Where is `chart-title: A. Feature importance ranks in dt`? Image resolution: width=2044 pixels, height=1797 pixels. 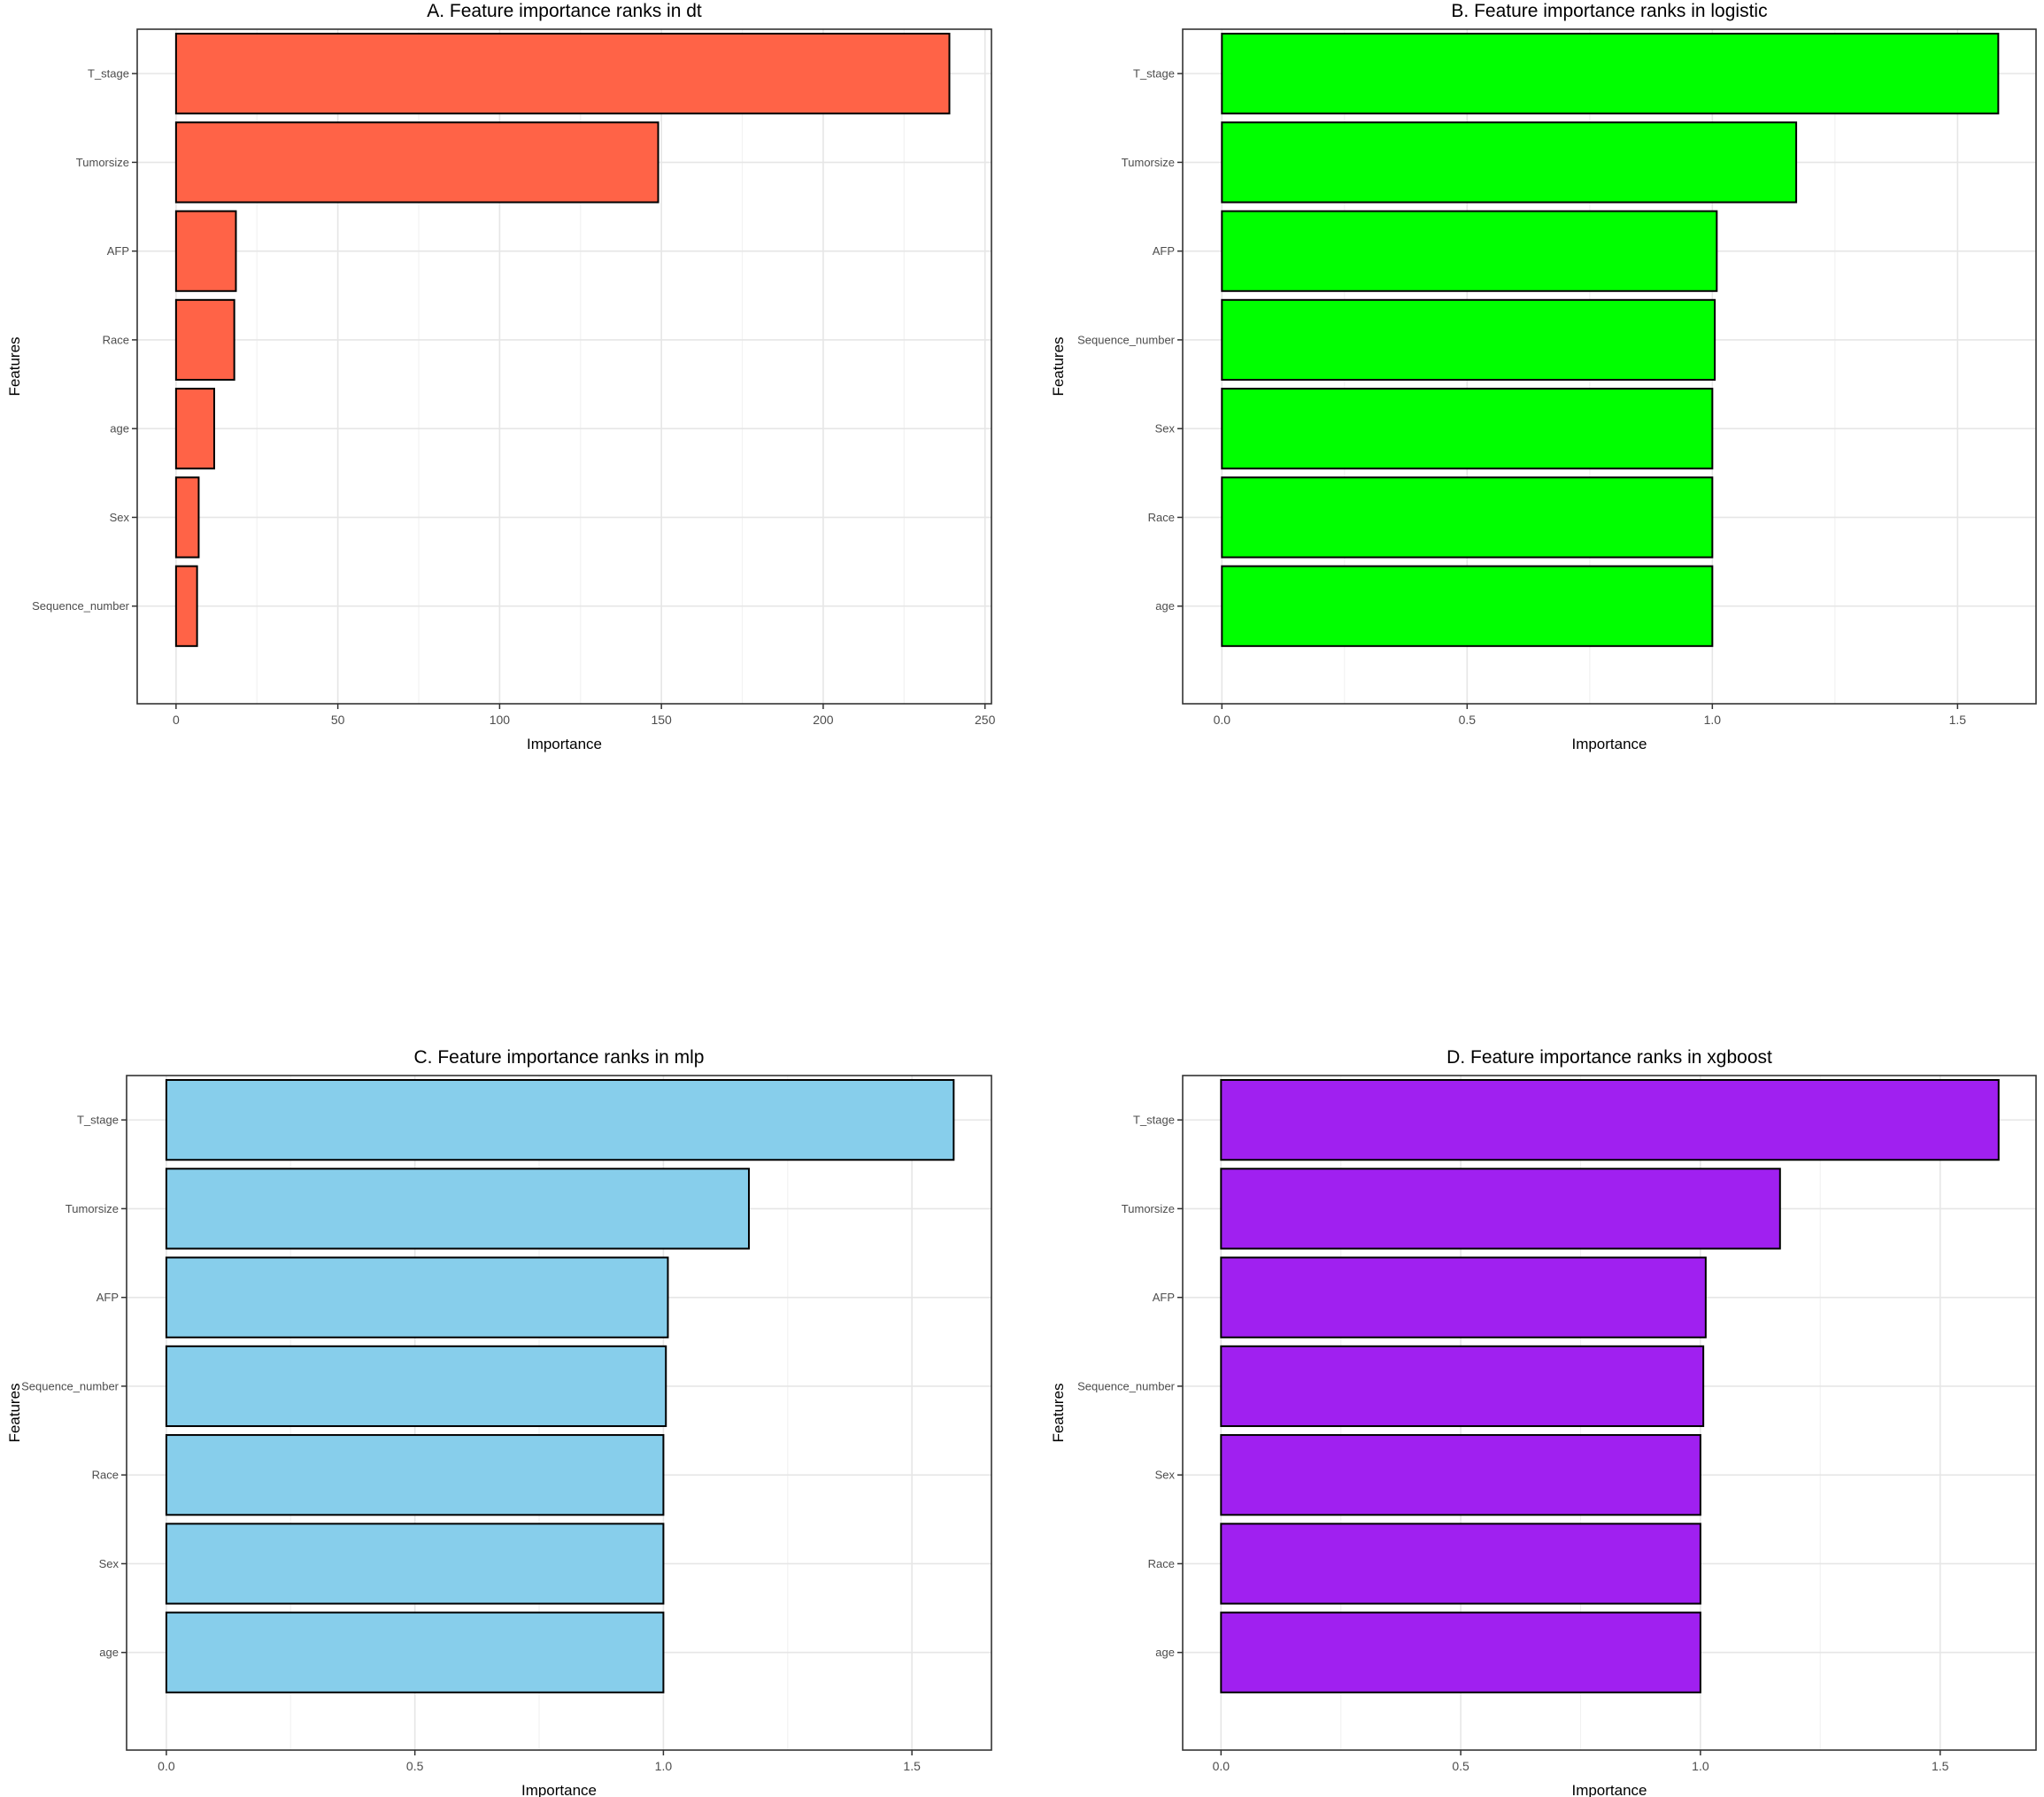 chart-title: A. Feature importance ranks in dt is located at coordinates (564, 11).